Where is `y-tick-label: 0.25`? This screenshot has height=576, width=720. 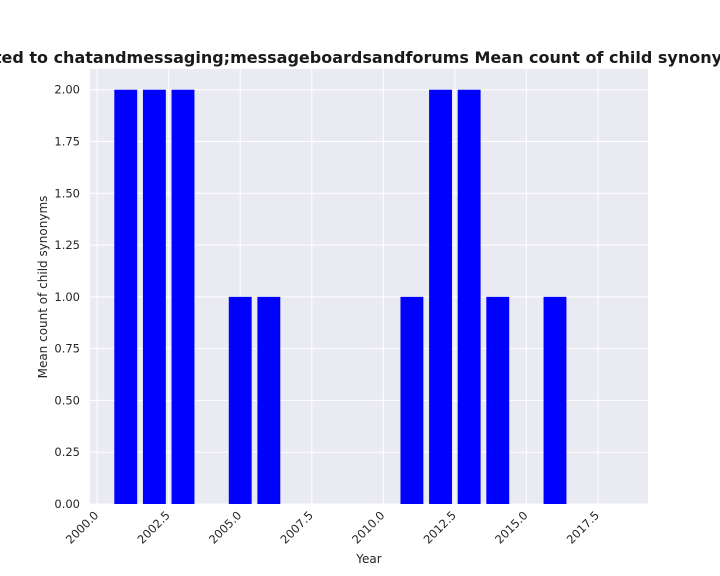
y-tick-label: 0.25 is located at coordinates (67, 452).